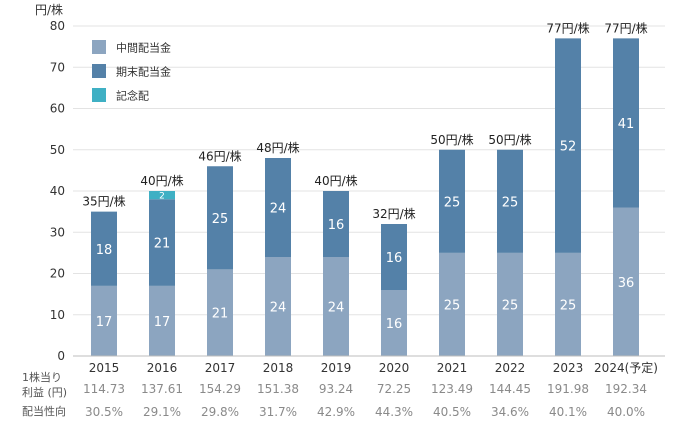 This screenshot has height=425, width=680. I want to click on legend-label: 中間配当金, so click(143, 48).